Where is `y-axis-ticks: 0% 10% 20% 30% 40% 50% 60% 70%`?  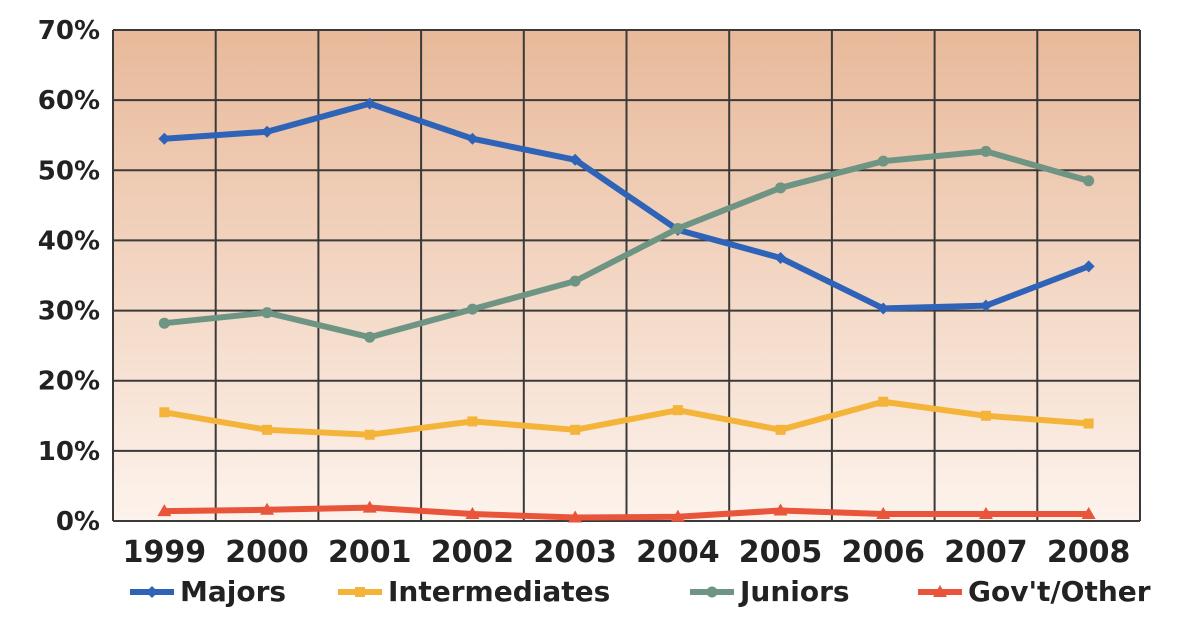
y-axis-ticks: 0% 10% 20% 30% 40% 50% 60% 70% is located at coordinates (69, 276).